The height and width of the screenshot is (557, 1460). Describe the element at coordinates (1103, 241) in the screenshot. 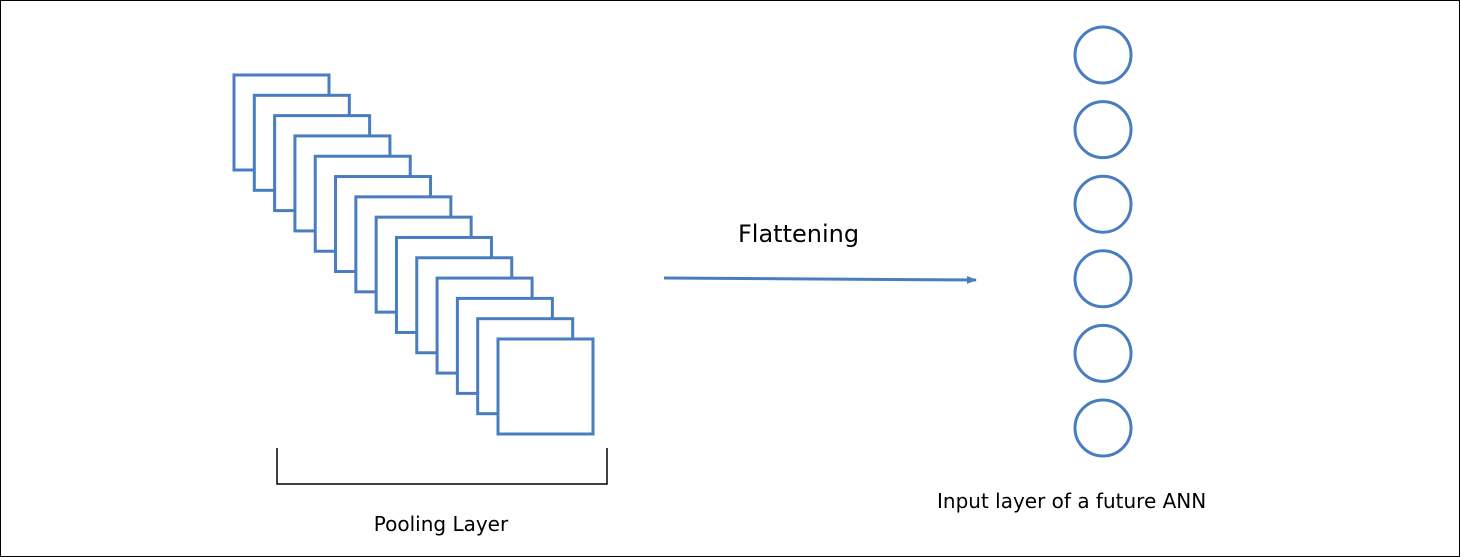

I see `input-layer-neurons` at that location.